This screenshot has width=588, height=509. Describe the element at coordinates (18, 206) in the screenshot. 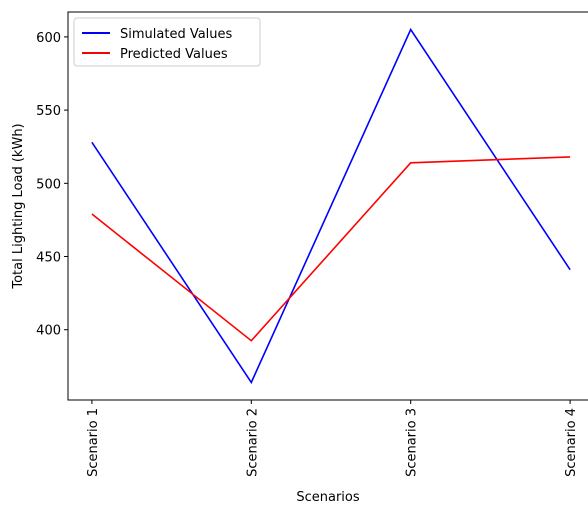

I see `y-axis-label: Total Lighting Load (kWh)` at that location.